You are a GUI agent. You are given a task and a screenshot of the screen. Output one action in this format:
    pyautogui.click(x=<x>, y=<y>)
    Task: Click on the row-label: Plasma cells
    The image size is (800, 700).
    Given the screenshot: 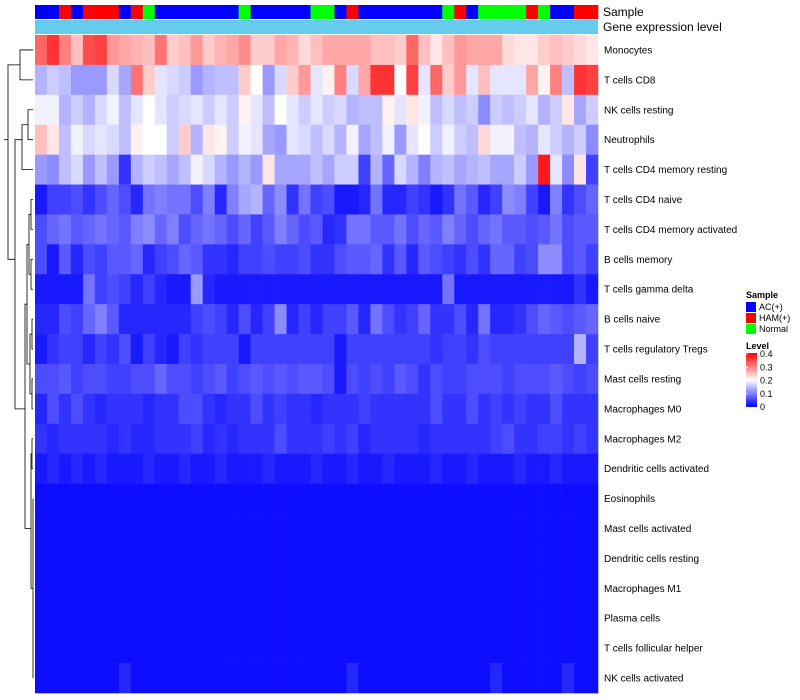 What is the action you would take?
    pyautogui.click(x=632, y=619)
    